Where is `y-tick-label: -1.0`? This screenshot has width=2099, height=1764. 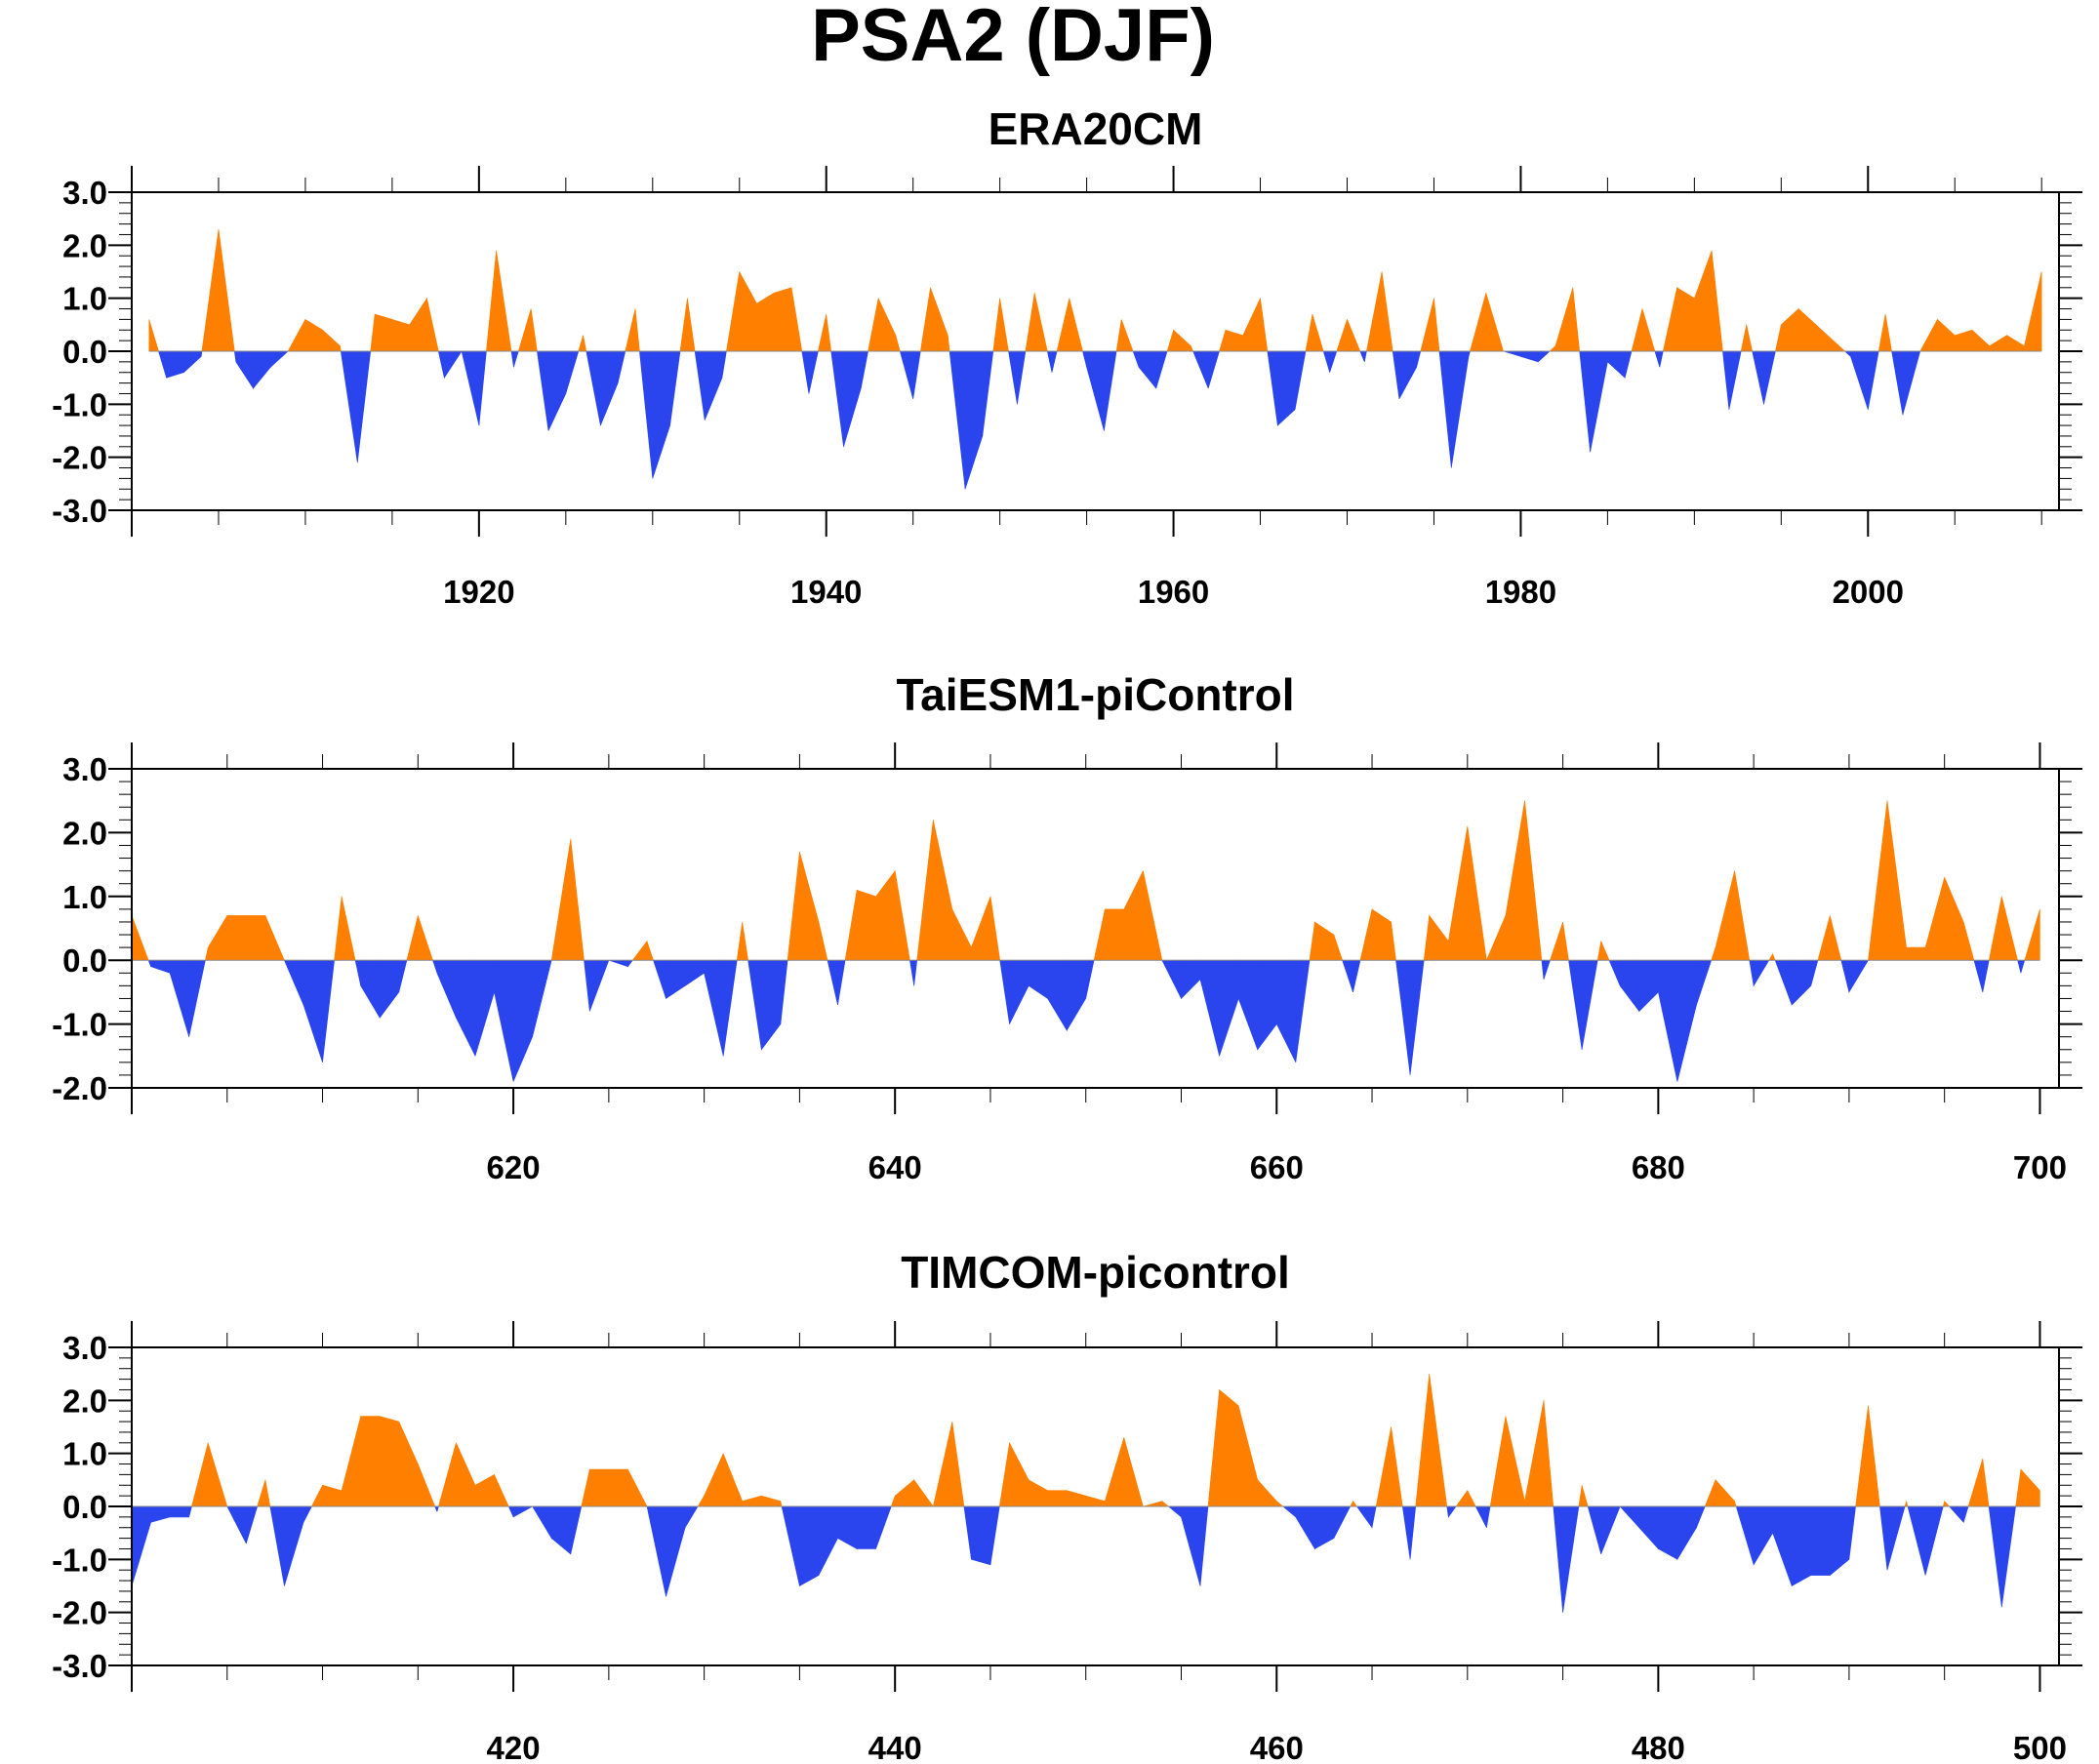 y-tick-label: -1.0 is located at coordinates (79, 1025).